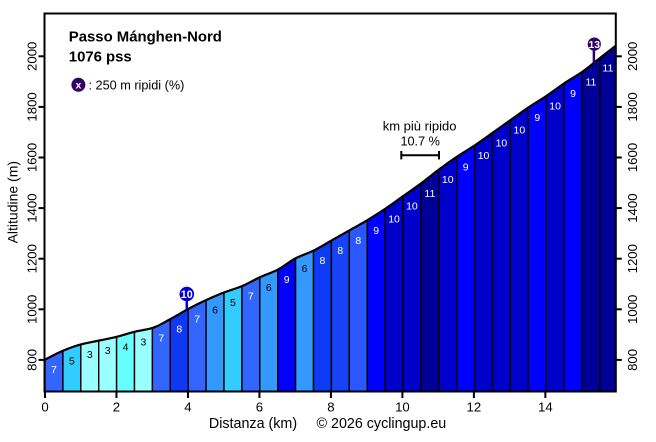 Image resolution: width=656 pixels, height=442 pixels. I want to click on svg-text: Altitudine (m), so click(12, 202).